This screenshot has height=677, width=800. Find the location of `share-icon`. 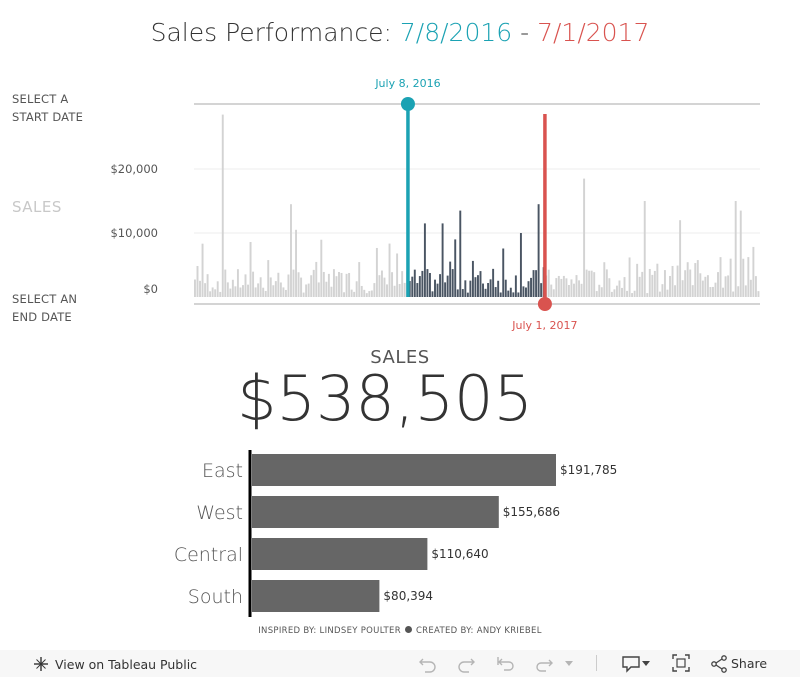

share-icon is located at coordinates (719, 664).